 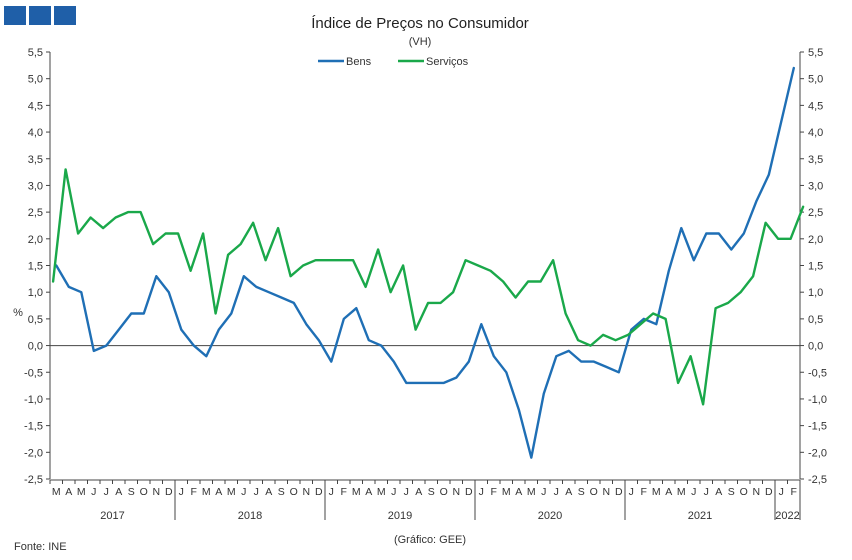 I want to click on y-tick-label-right: 4,5, so click(x=815, y=106).